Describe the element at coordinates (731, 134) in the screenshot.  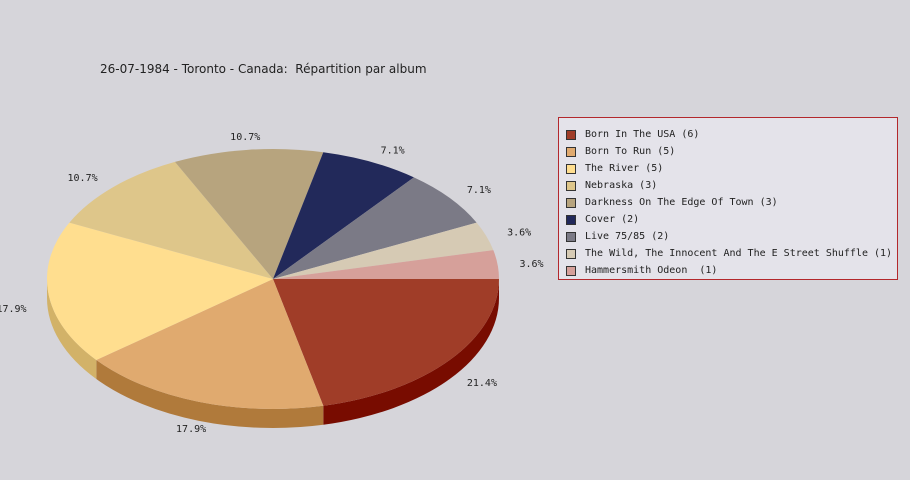
I see `legend-item-0: Born In The USA (6)` at that location.